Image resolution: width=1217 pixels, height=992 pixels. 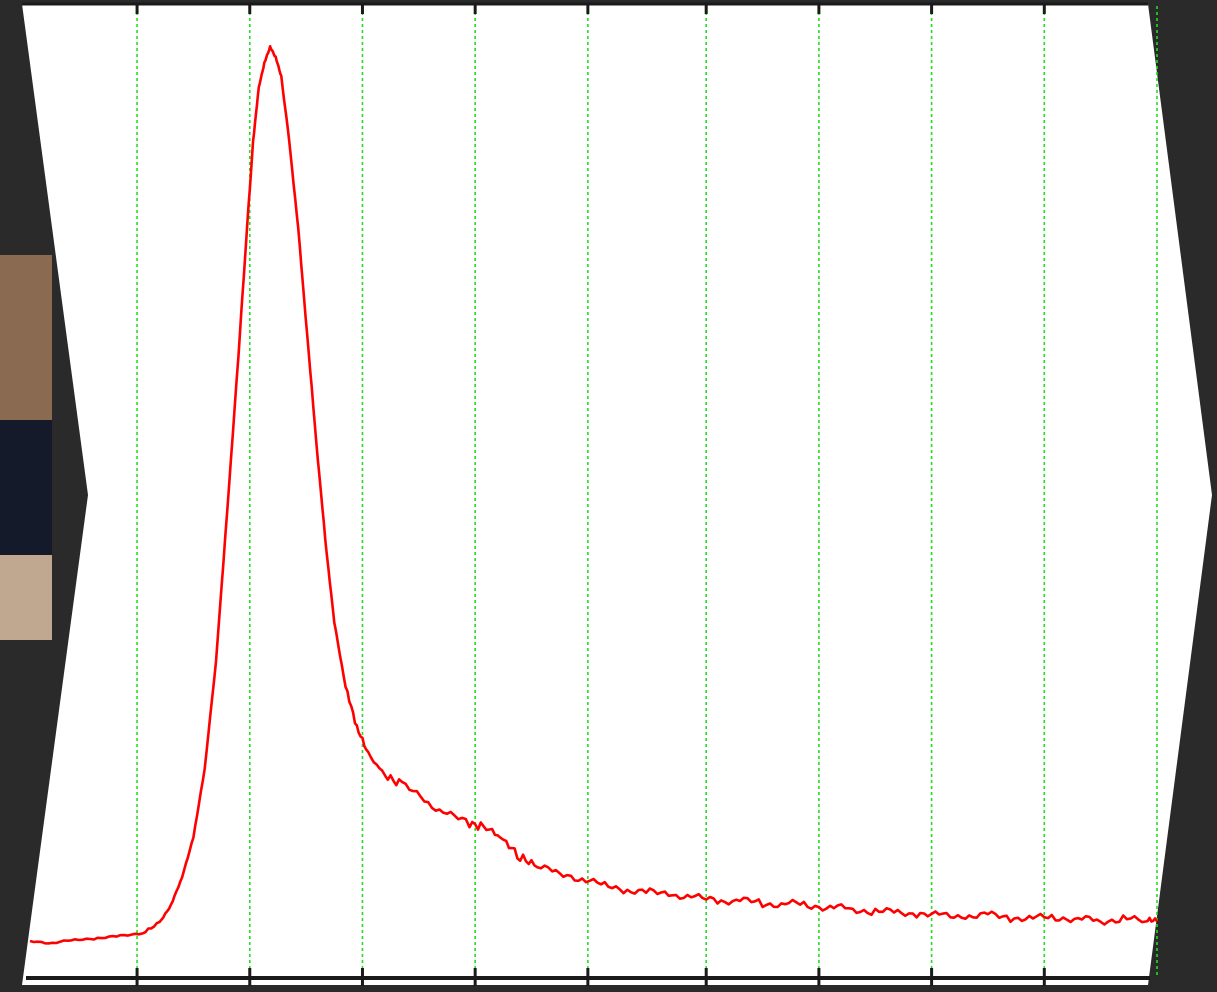 I want to click on photo-fragment-dark, so click(x=26, y=490).